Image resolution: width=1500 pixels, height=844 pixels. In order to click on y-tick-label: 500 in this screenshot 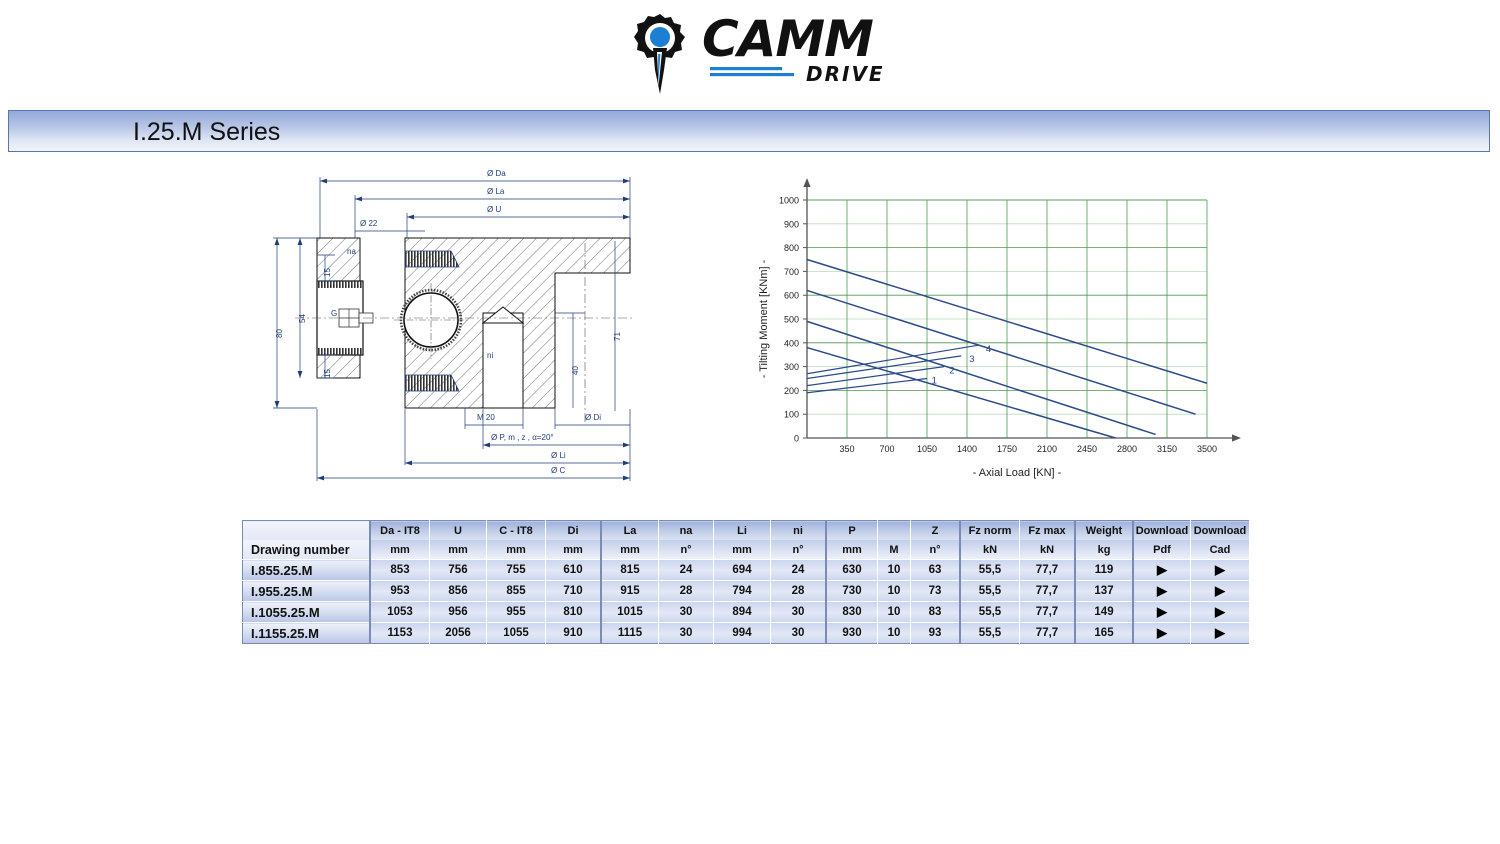, I will do `click(791, 320)`.